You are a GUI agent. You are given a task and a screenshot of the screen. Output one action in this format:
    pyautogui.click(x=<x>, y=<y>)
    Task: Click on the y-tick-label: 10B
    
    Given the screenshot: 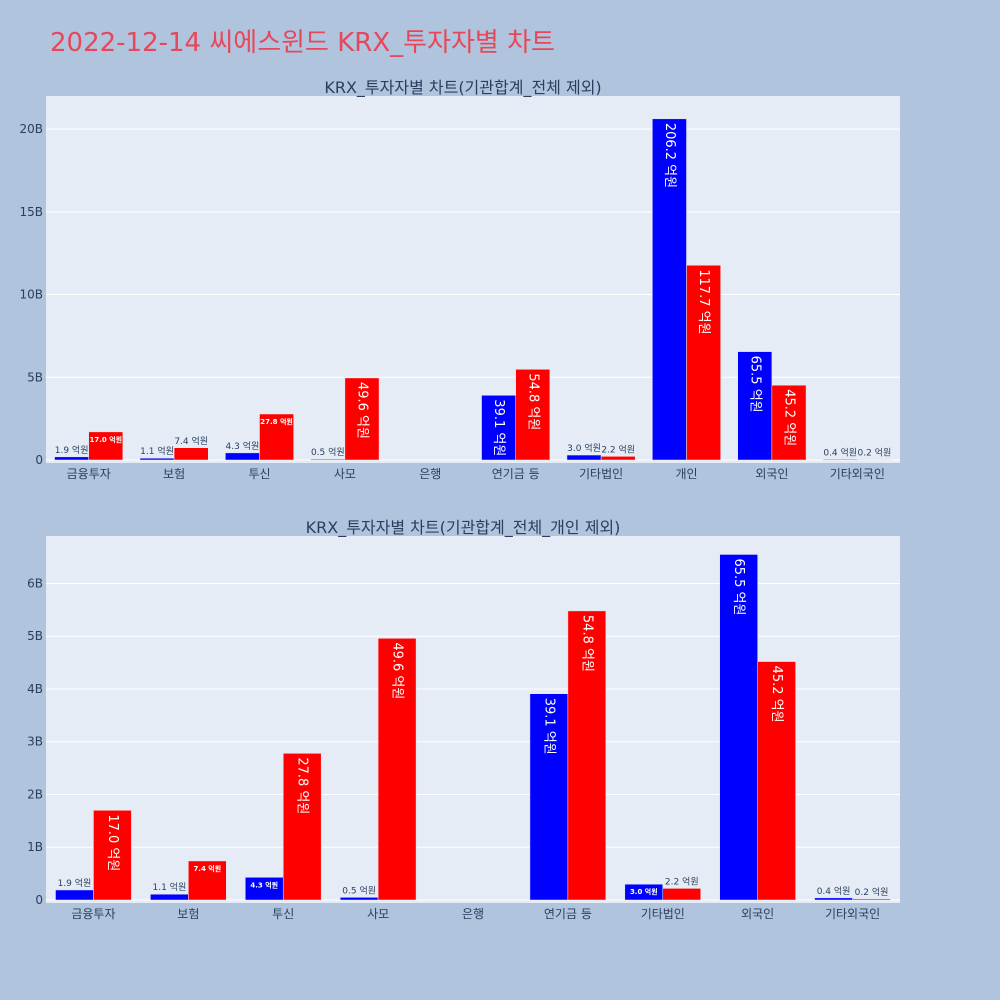 What is the action you would take?
    pyautogui.click(x=31, y=295)
    